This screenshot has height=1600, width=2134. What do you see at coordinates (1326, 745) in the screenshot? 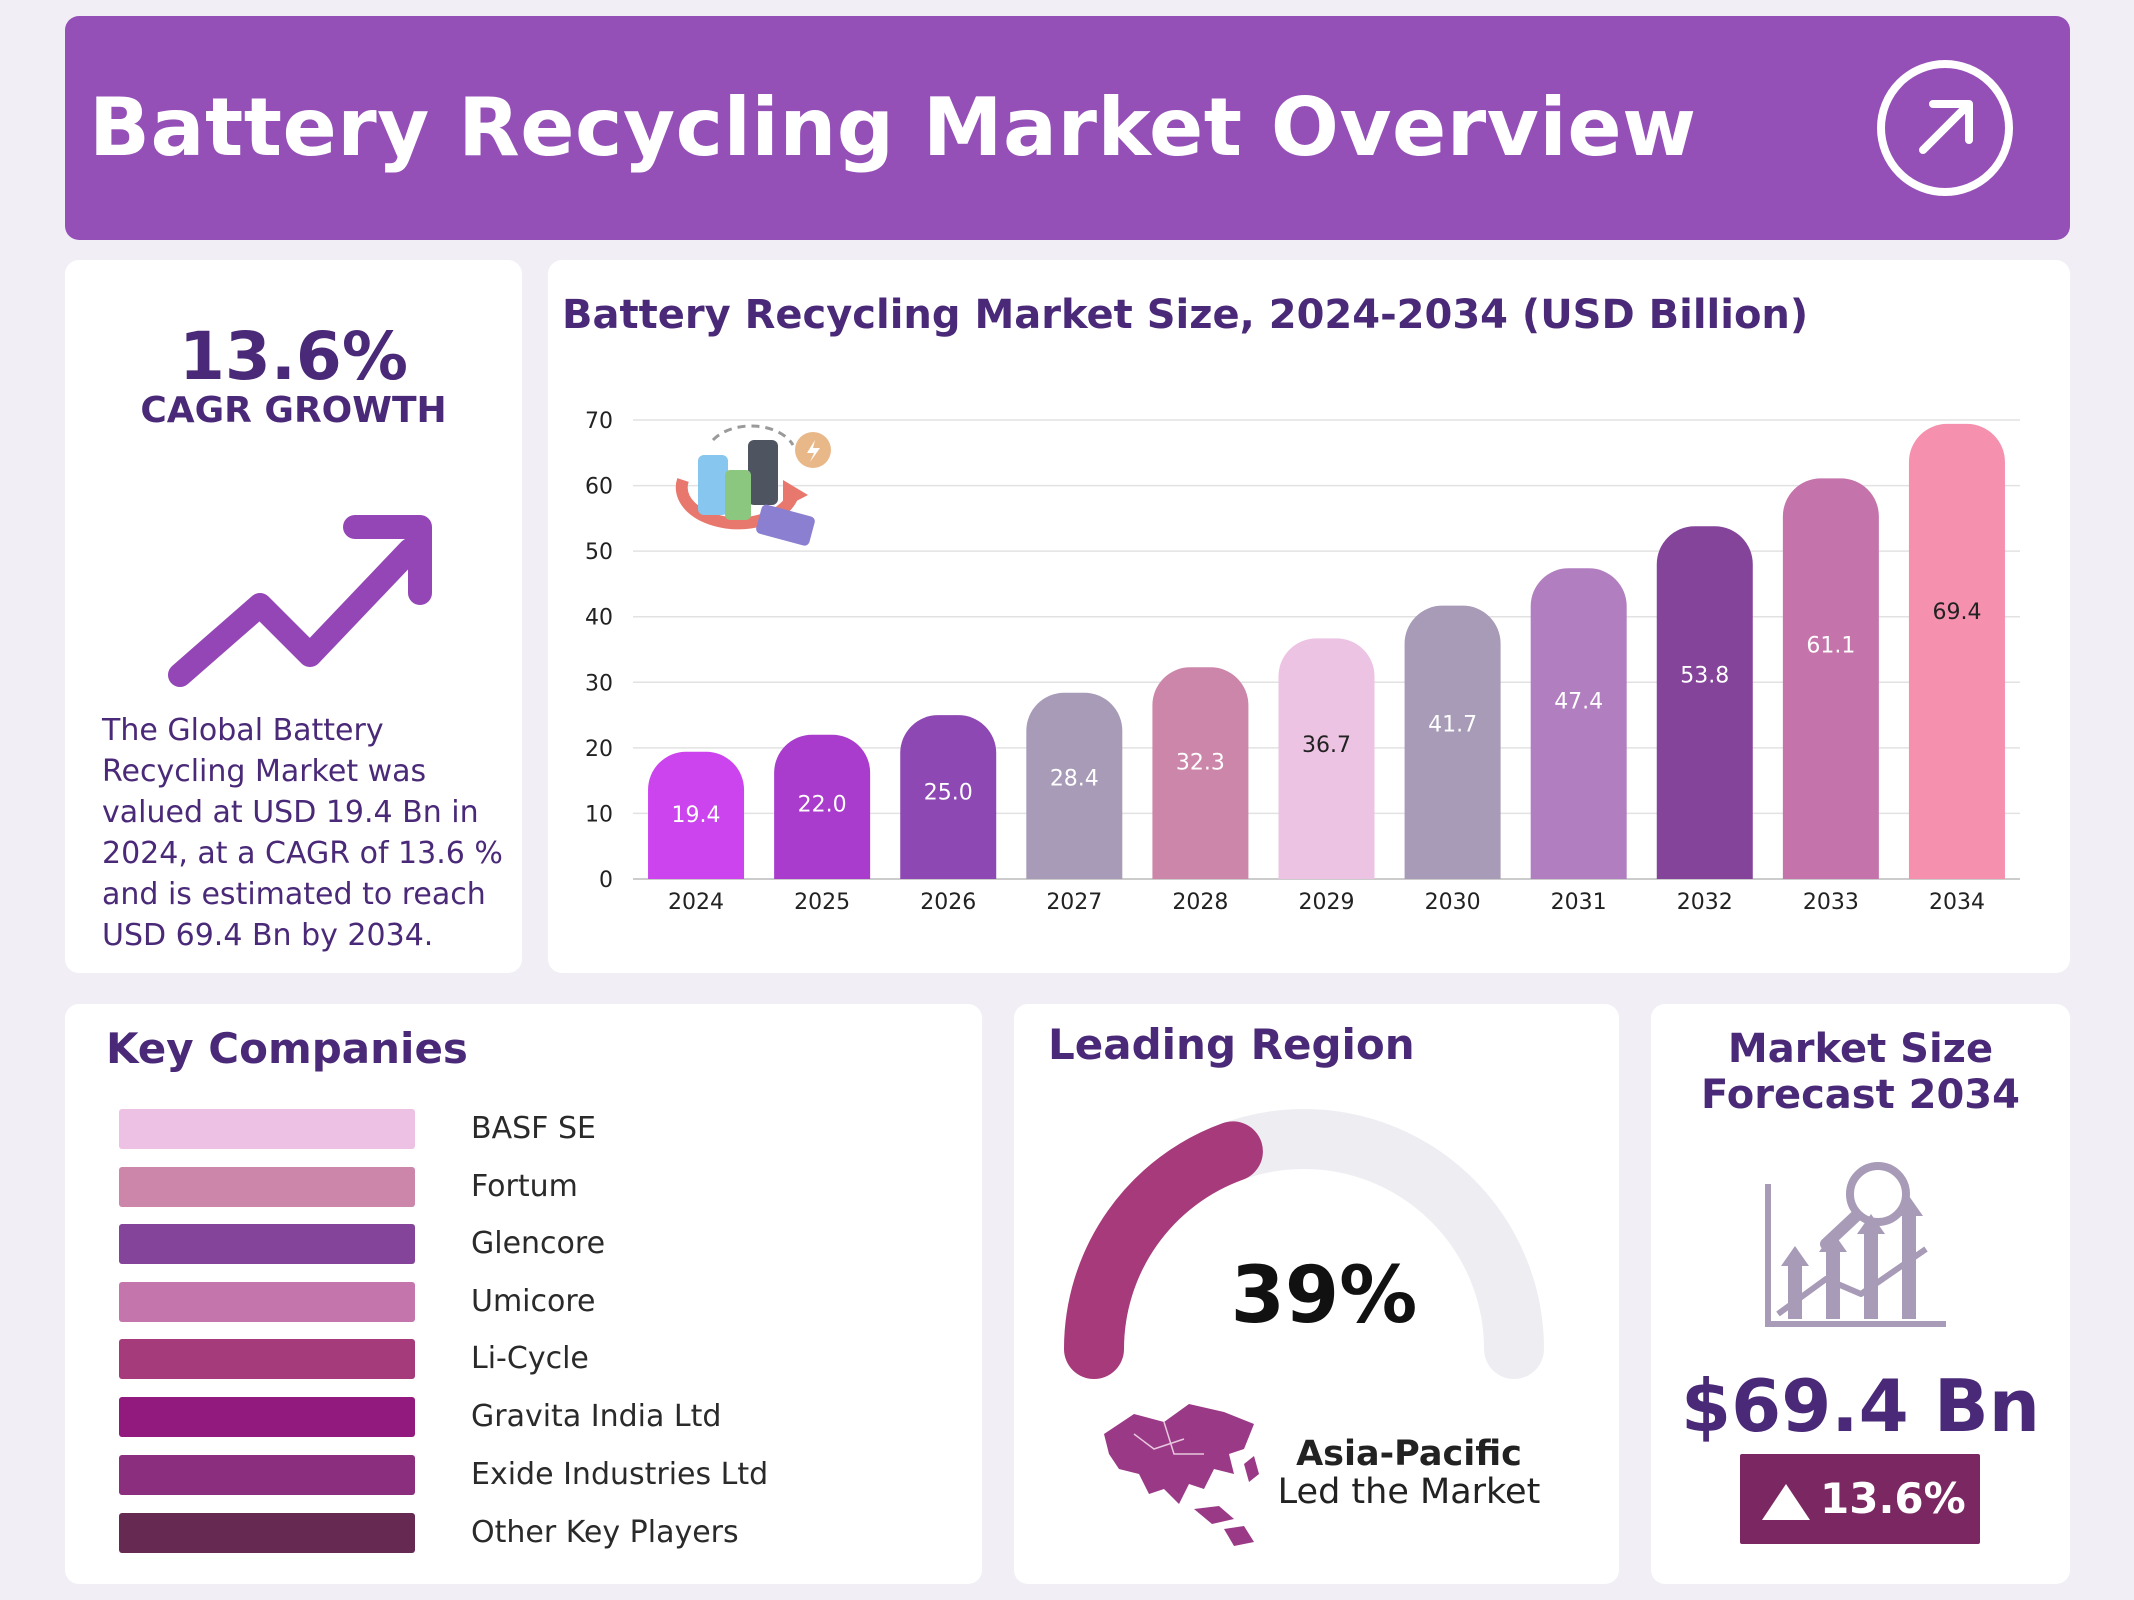
I see `bar-value-label: 36.7` at bounding box center [1326, 745].